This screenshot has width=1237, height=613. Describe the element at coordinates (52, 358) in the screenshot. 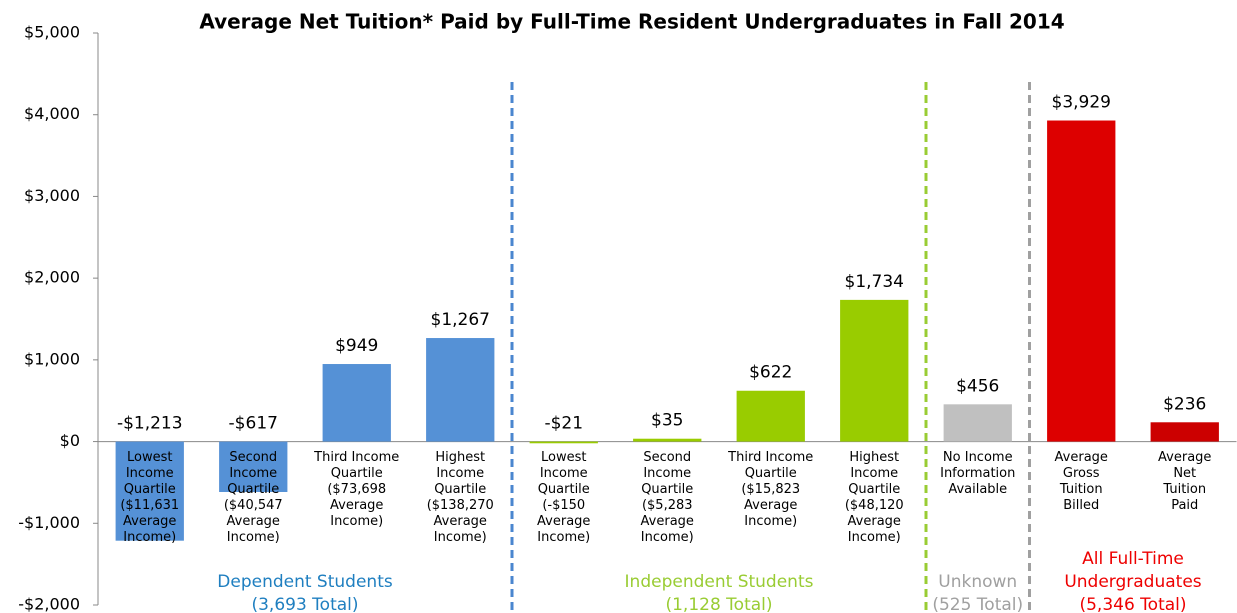

I see `y-tick-label: $1,000` at that location.